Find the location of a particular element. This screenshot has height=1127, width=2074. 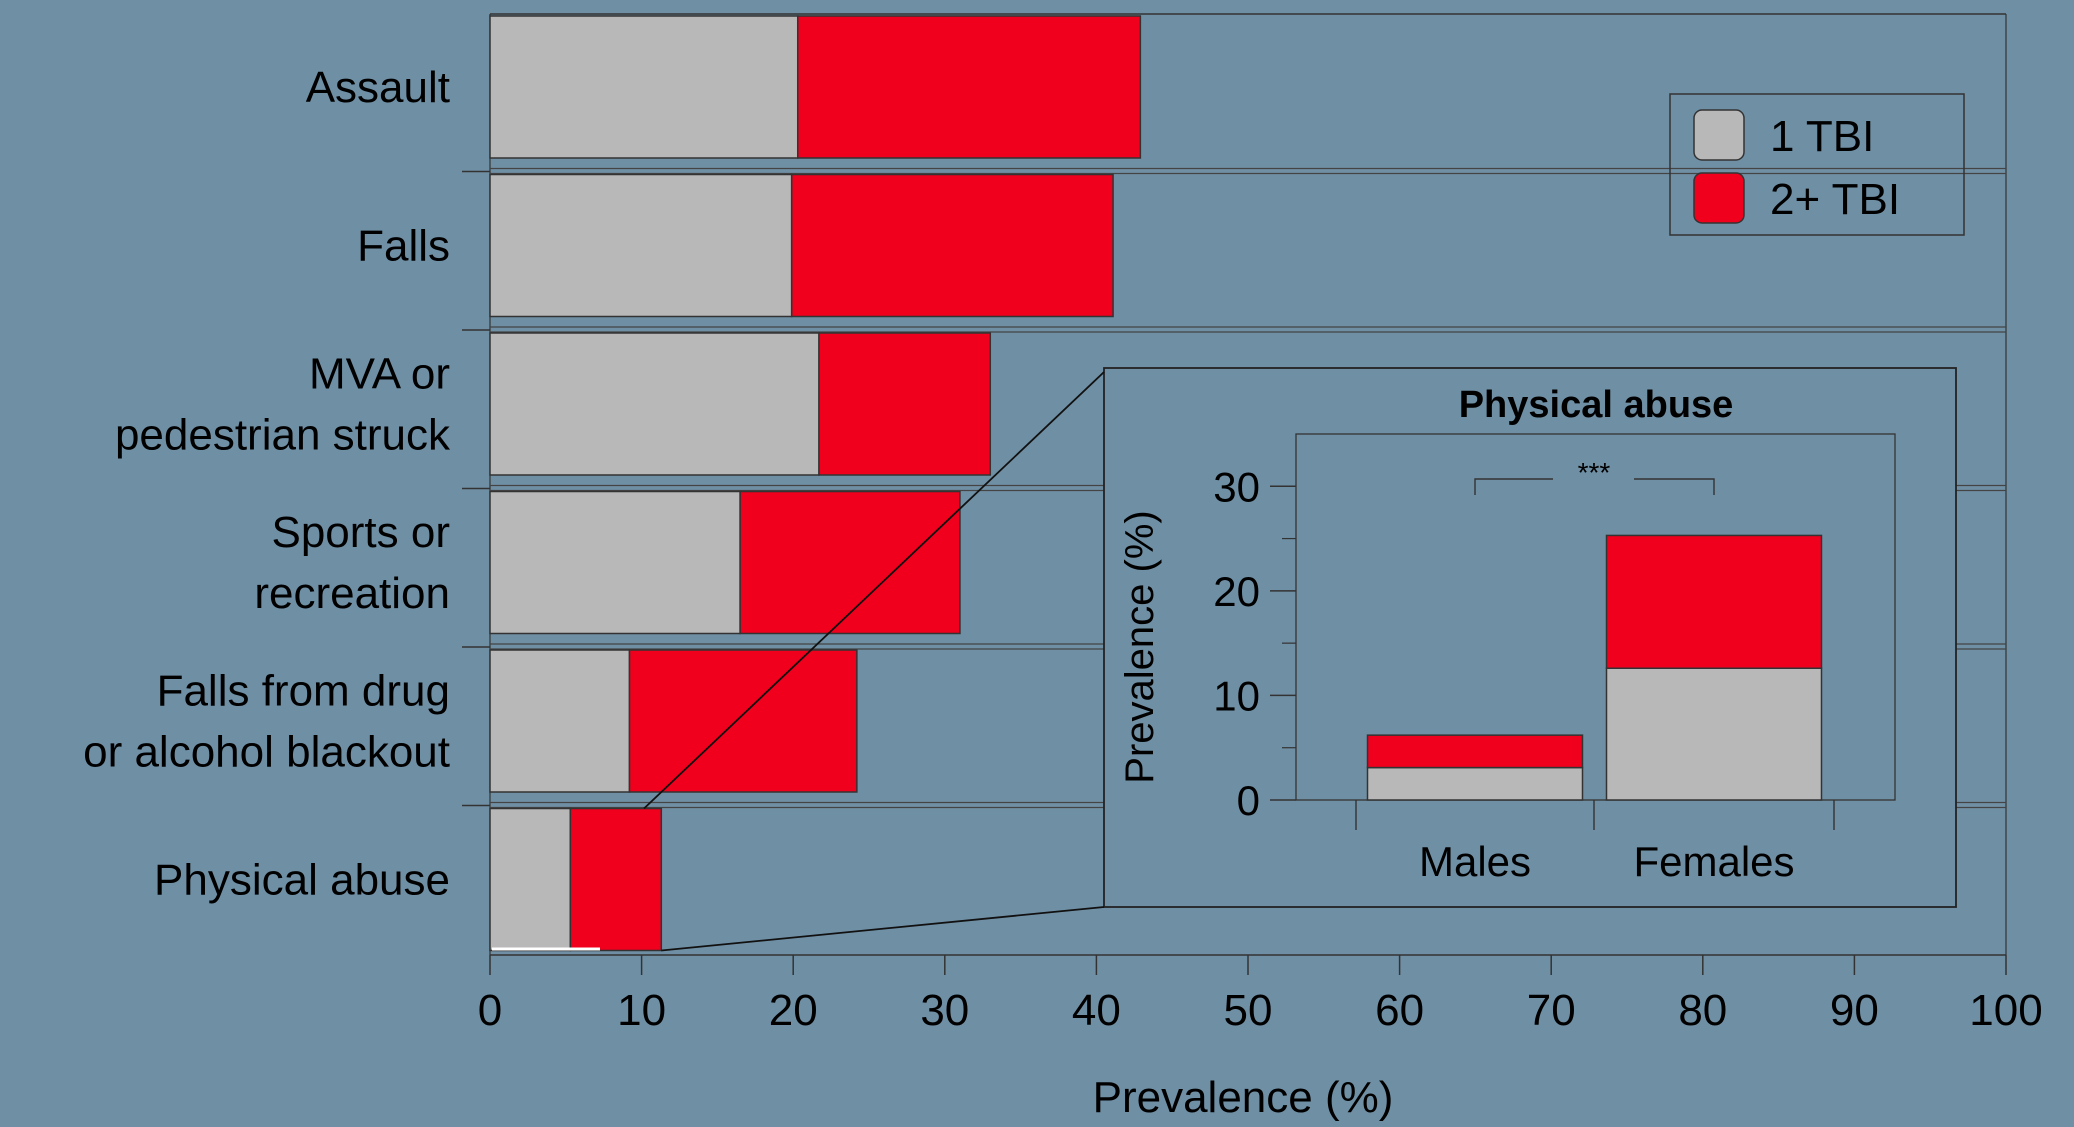

category-label: pedestrian struck is located at coordinates (283, 435).